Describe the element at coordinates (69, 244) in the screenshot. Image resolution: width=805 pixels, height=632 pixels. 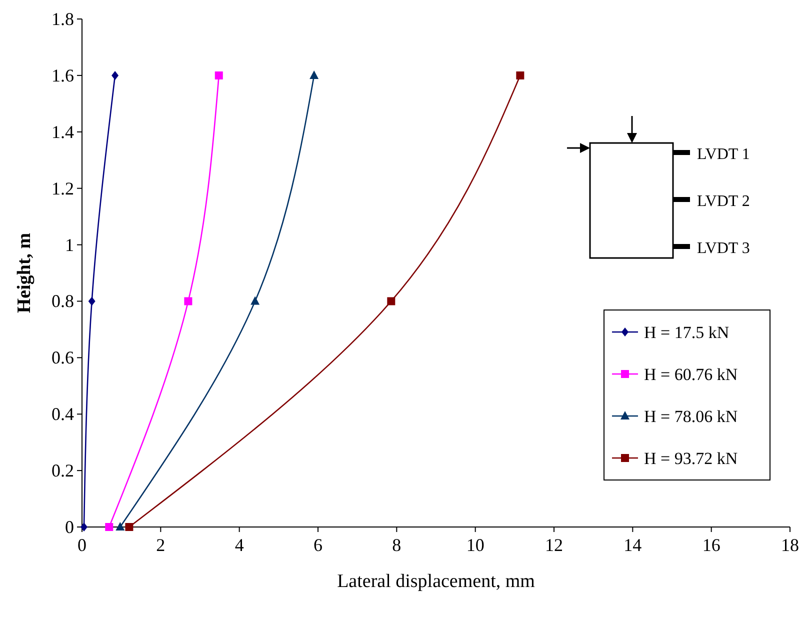
I see `y-tick-label: 1` at that location.